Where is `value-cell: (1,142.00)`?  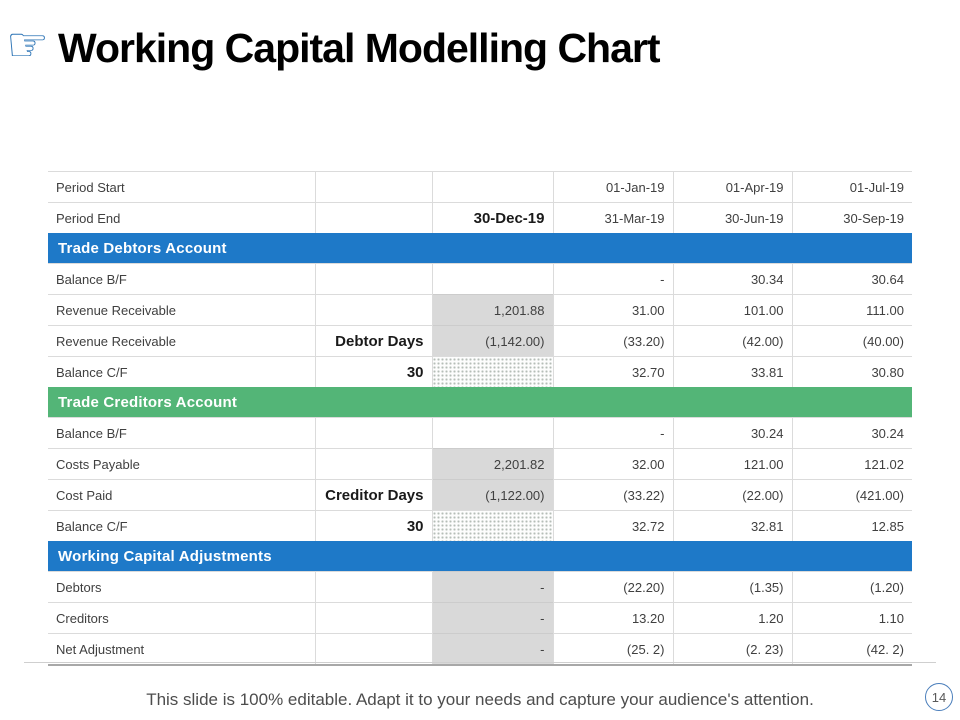
value-cell: (1,142.00) is located at coordinates (492, 341).